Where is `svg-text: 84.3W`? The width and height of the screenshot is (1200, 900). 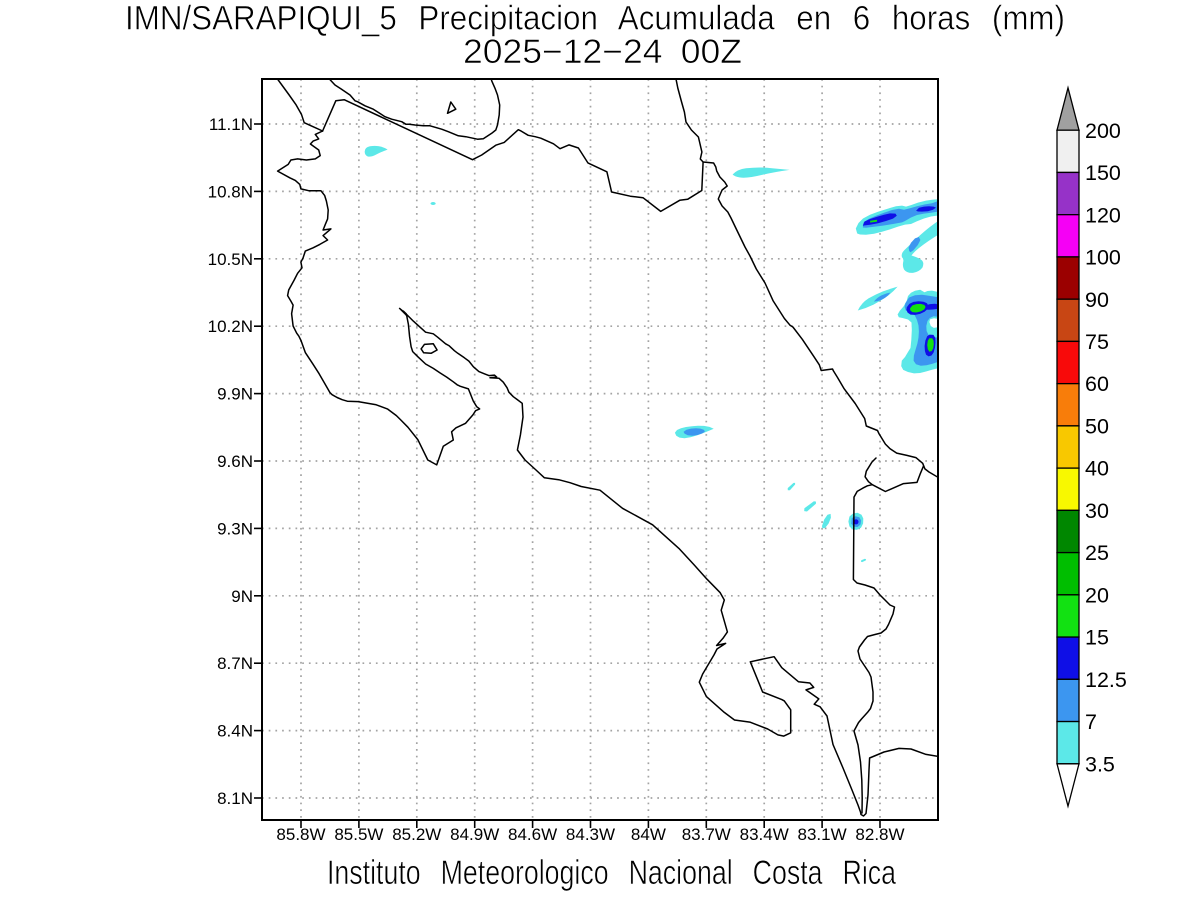
svg-text: 84.3W is located at coordinates (590, 834).